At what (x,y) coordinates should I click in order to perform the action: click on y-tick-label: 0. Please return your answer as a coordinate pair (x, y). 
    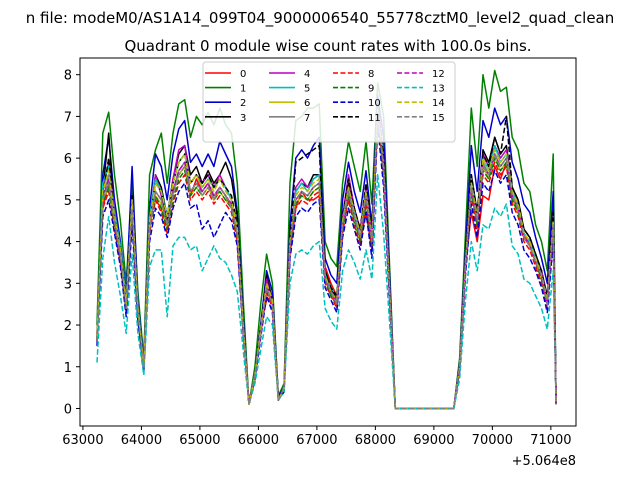
    Looking at the image, I should click on (68, 409).